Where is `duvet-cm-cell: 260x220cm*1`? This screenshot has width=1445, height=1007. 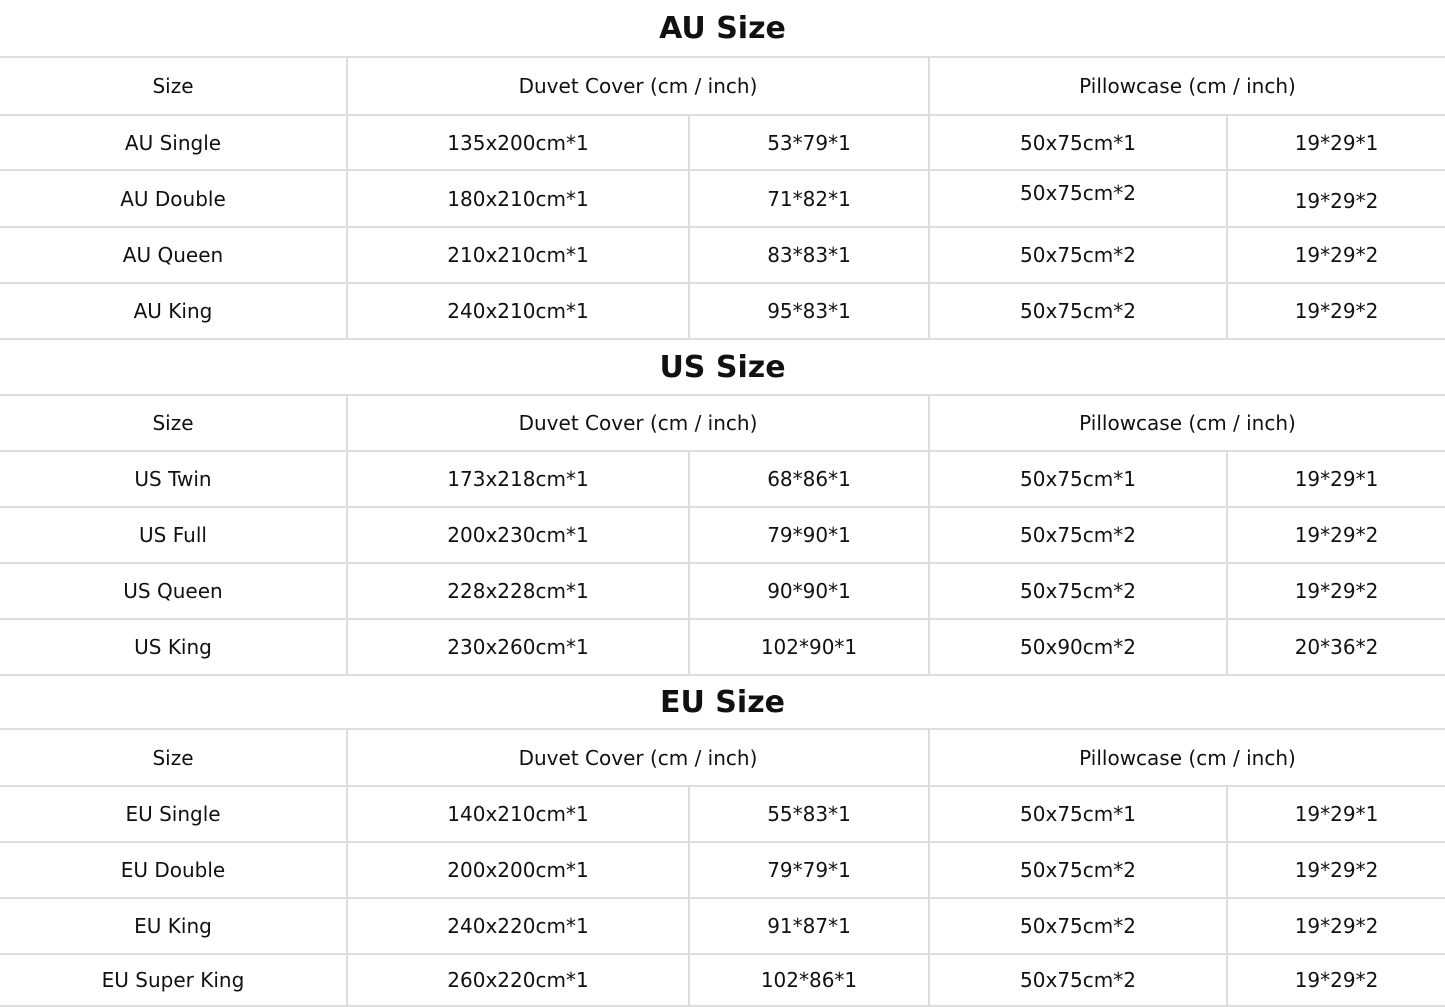
duvet-cm-cell: 260x220cm*1 is located at coordinates (518, 980).